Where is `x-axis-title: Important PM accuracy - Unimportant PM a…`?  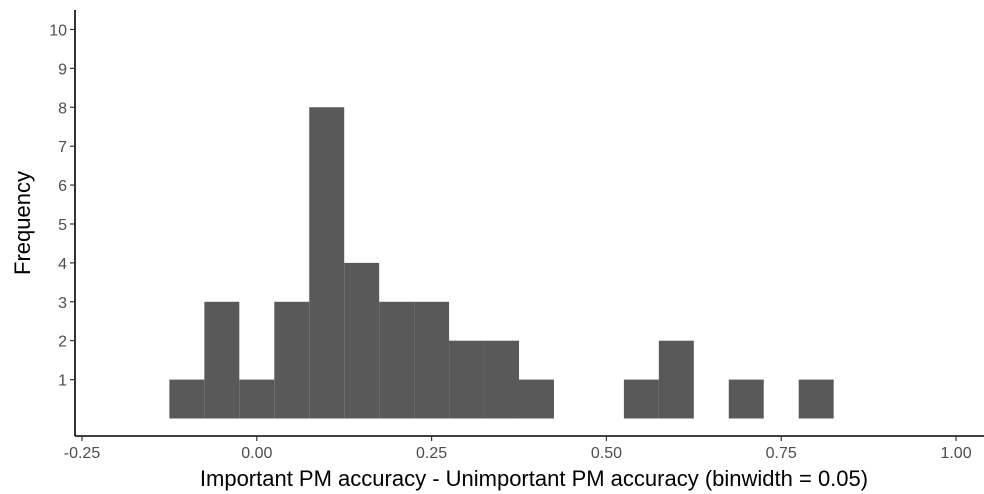
x-axis-title: Important PM accuracy - Unimportant PM a… is located at coordinates (534, 478).